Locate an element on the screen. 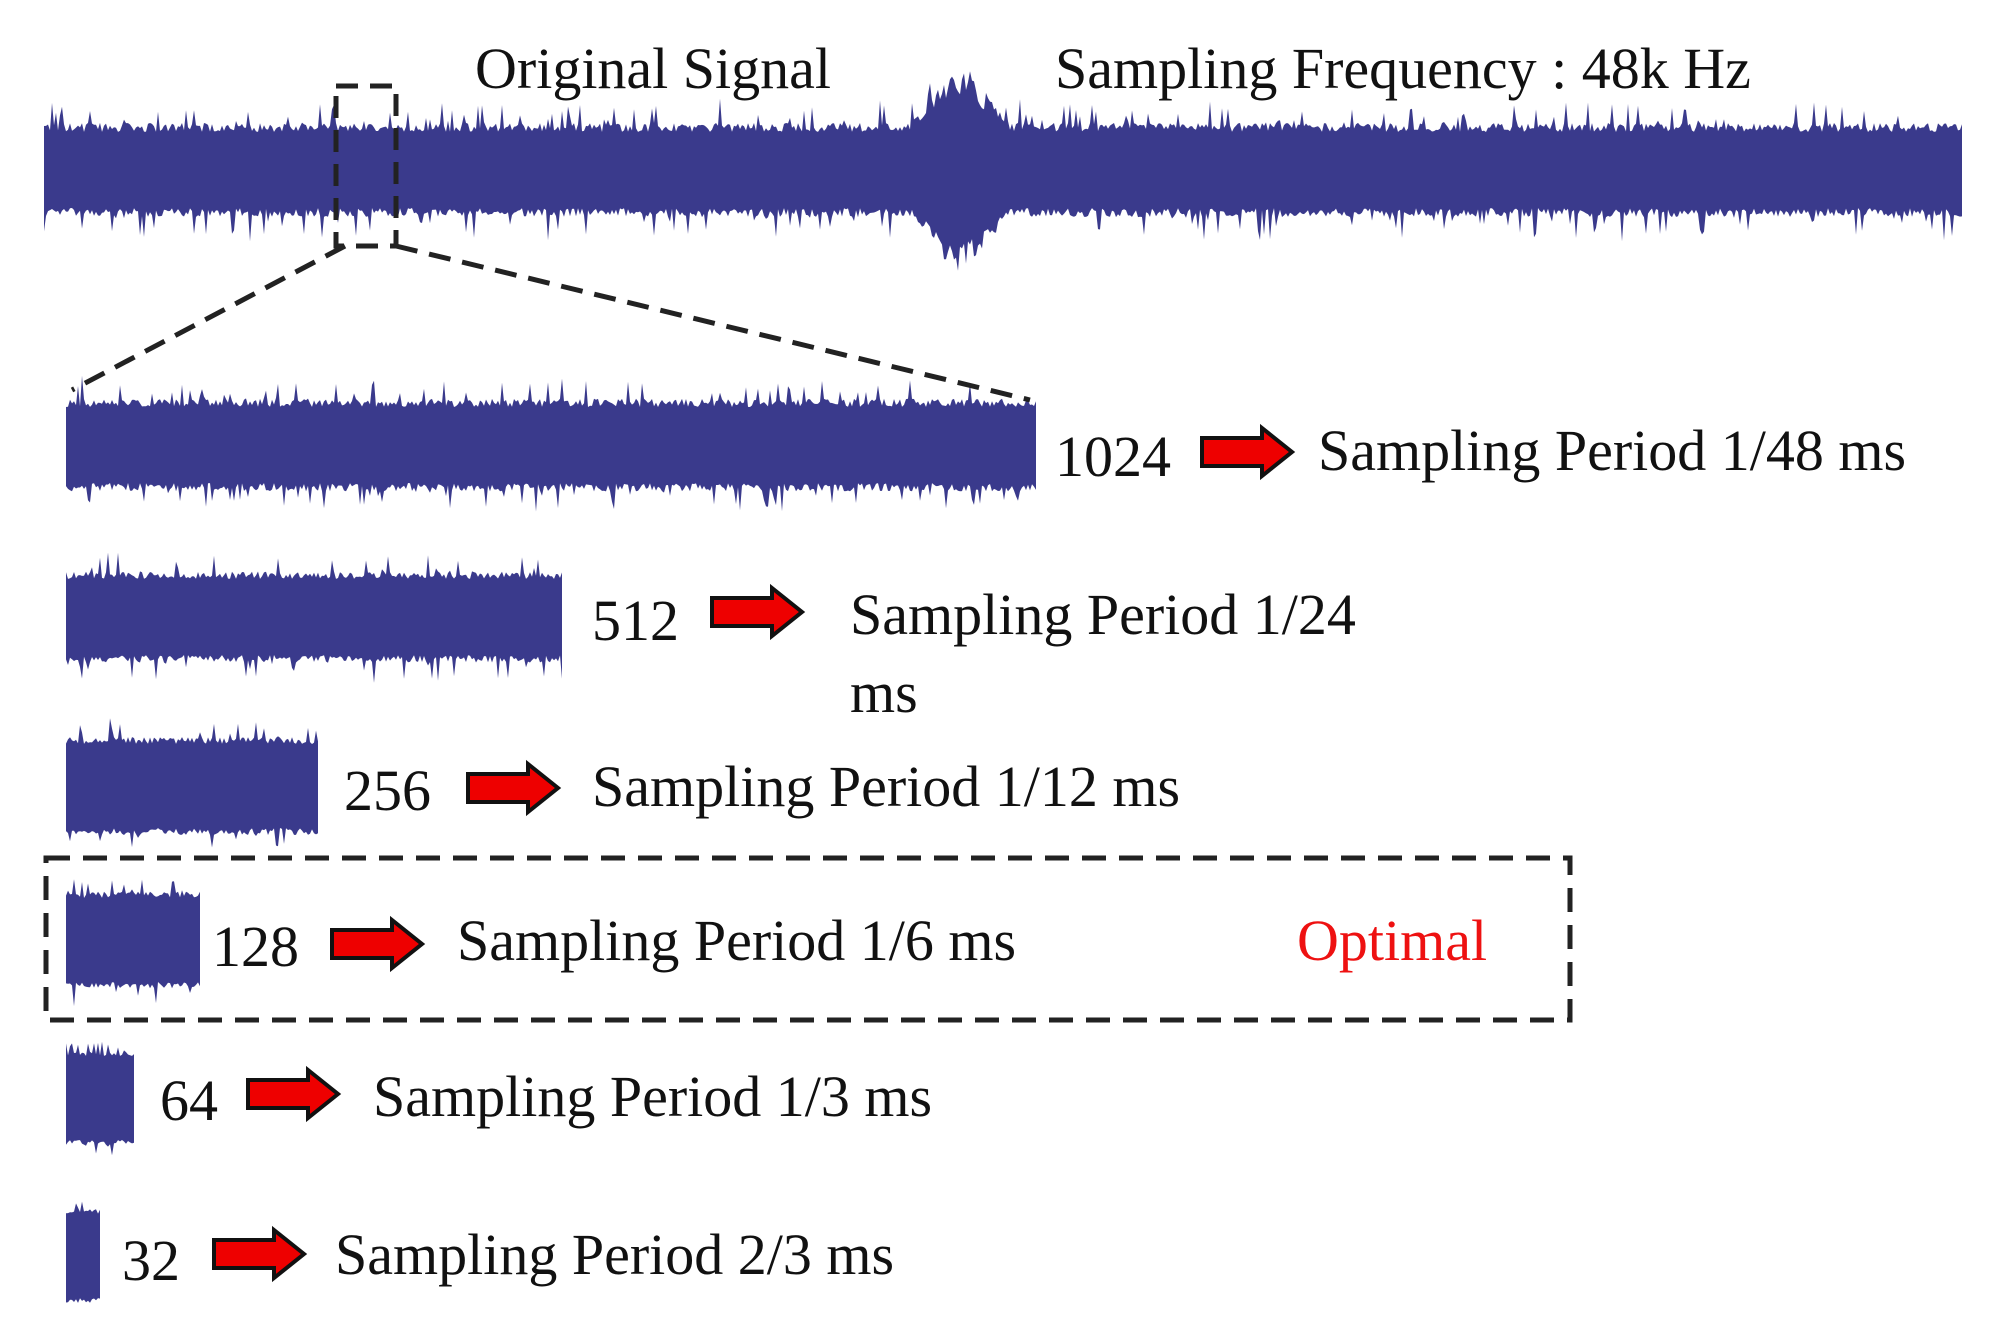  row-256-period: Sampling Period 1/12 ms is located at coordinates (886, 786).